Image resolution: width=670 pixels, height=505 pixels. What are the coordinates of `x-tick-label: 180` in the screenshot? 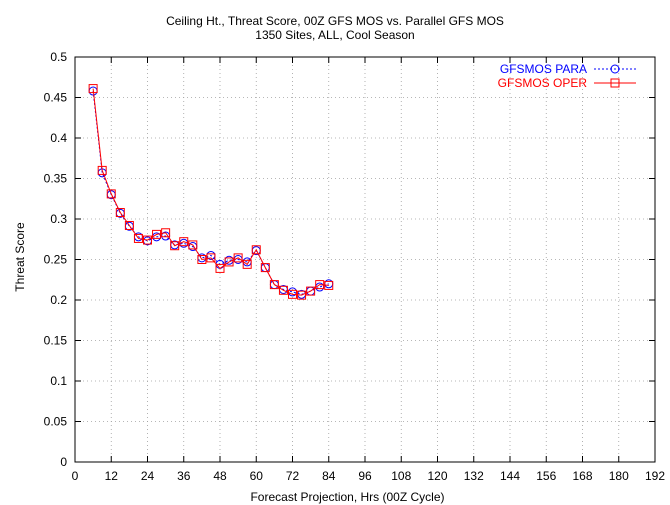 It's located at (619, 476).